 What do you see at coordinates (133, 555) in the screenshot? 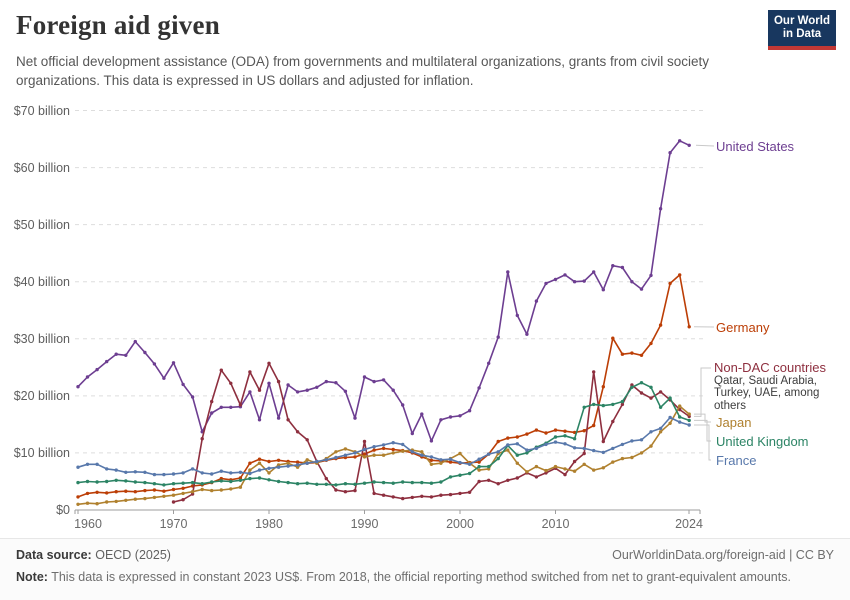
I see `data-source-value: OECD (2025)` at bounding box center [133, 555].